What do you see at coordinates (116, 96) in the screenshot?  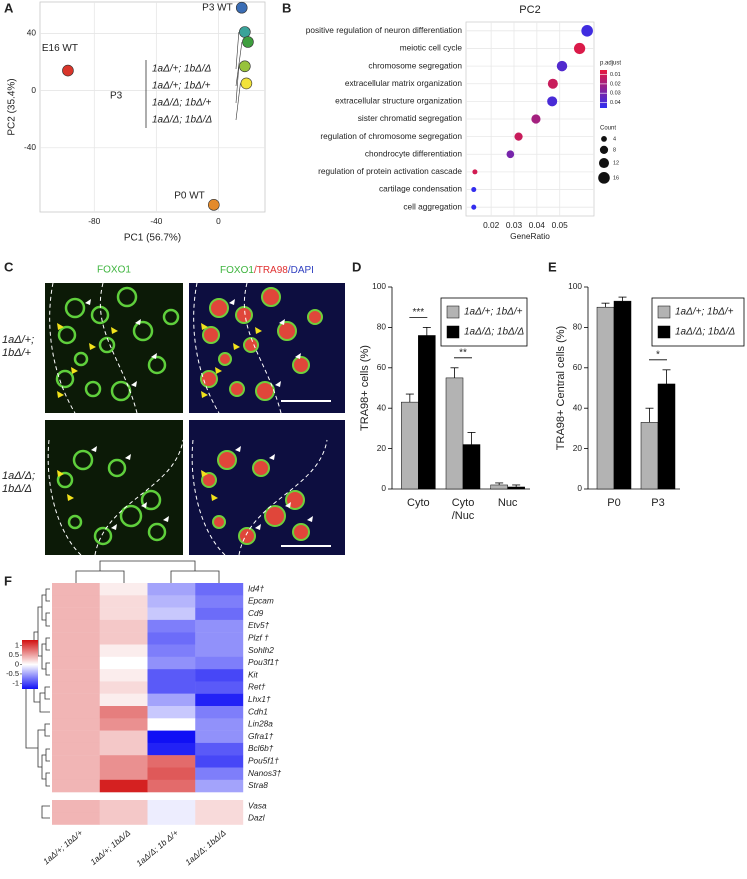 I see `annotation: P3` at bounding box center [116, 96].